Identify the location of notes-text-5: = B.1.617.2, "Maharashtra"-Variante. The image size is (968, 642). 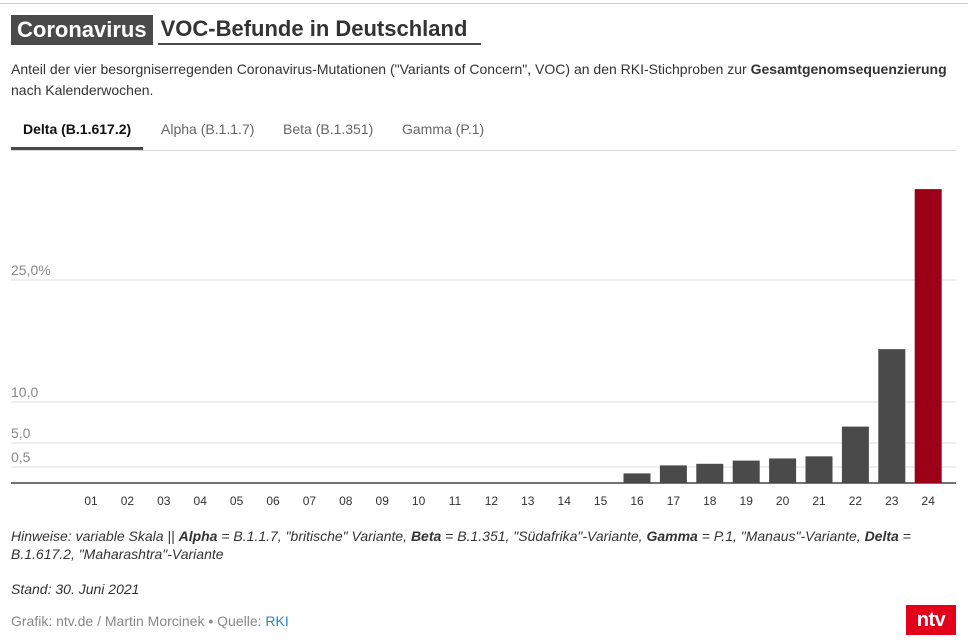
(461, 545).